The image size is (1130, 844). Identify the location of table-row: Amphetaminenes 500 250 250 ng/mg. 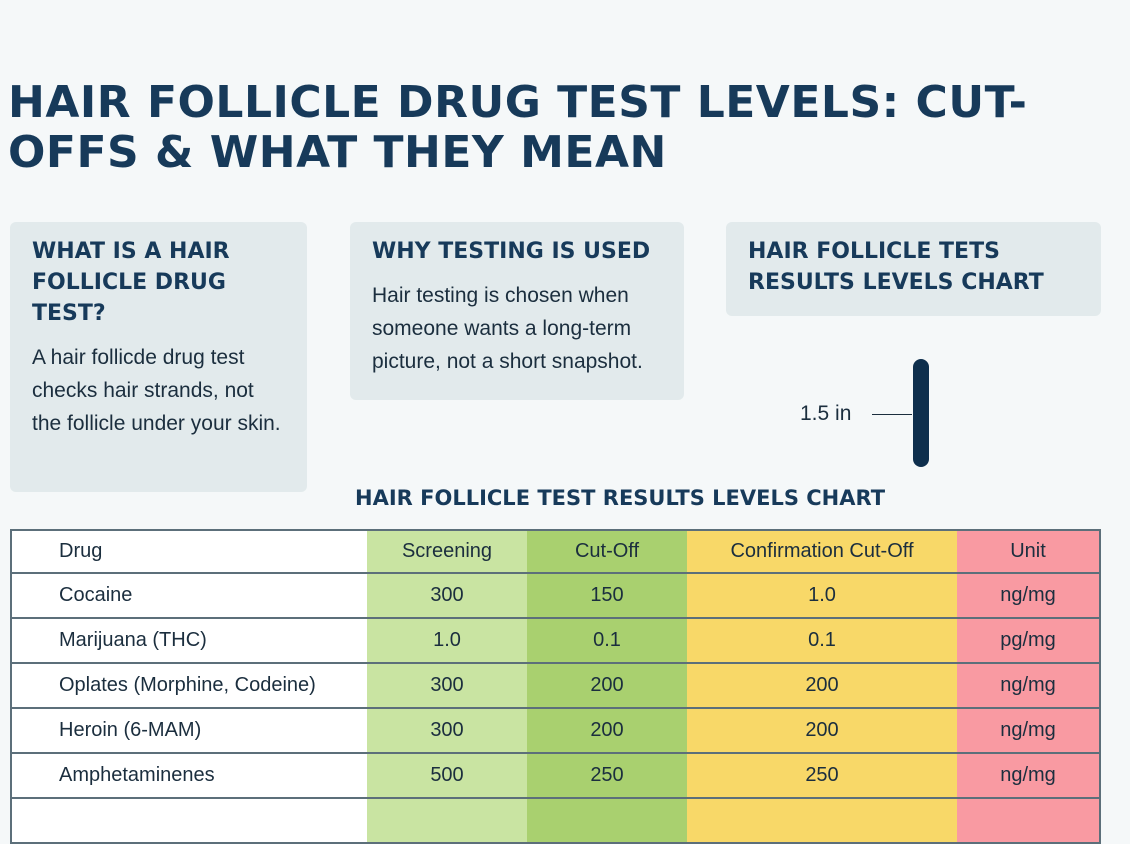
(555, 776).